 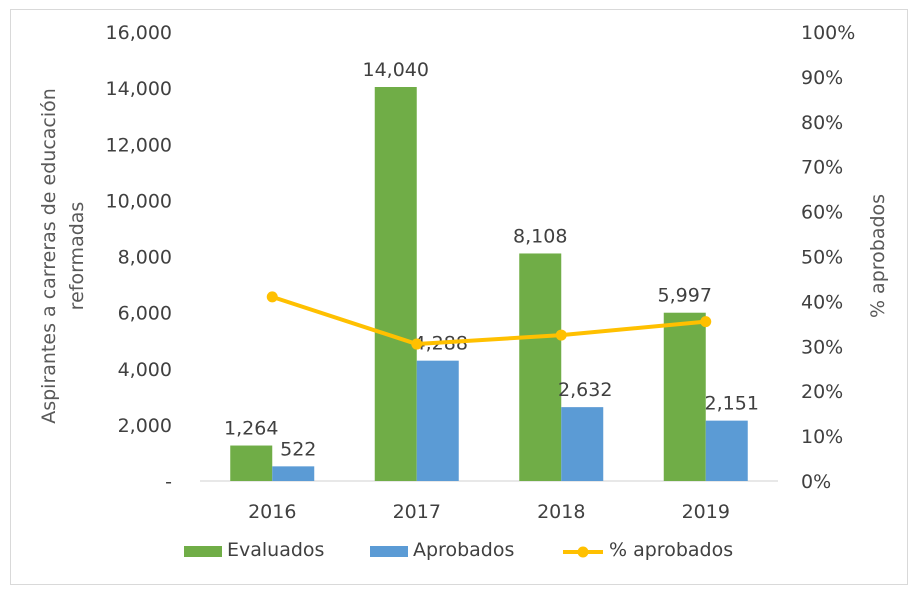 What do you see at coordinates (585, 390) in the screenshot?
I see `bar-data-label: 2,632` at bounding box center [585, 390].